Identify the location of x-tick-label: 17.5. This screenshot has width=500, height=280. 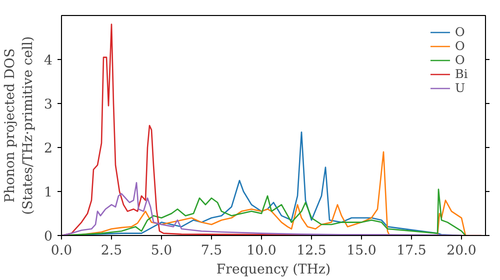
(411, 251).